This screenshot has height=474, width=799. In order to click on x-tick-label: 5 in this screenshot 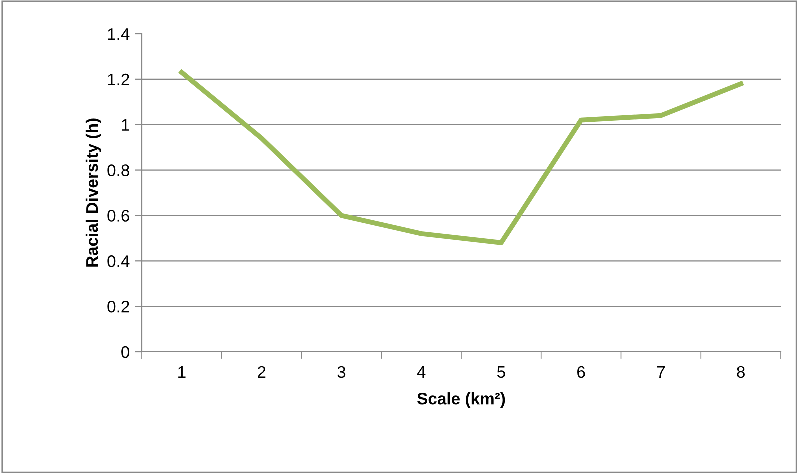, I will do `click(501, 372)`.